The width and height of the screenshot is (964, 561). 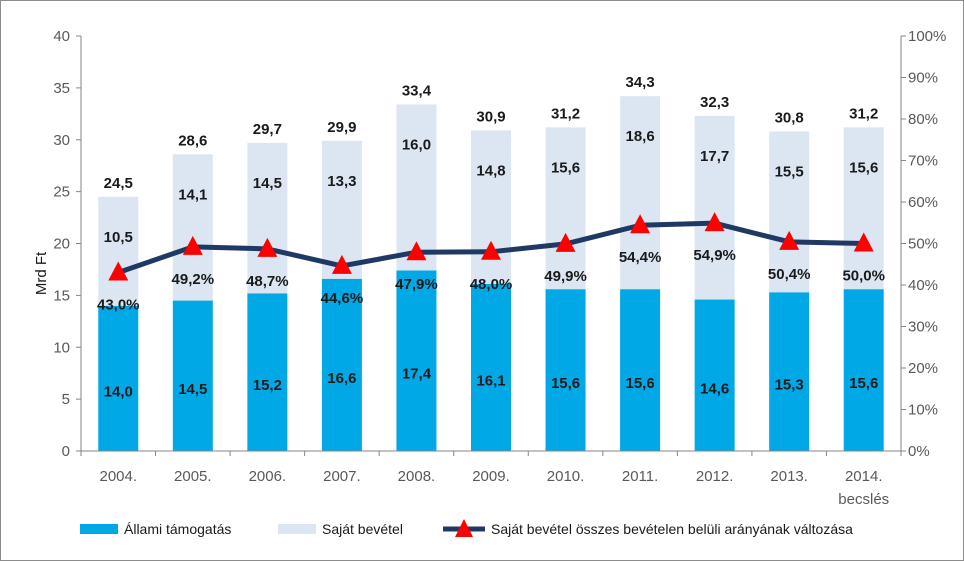 I want to click on data-label-allami: 14,0, so click(x=118, y=391).